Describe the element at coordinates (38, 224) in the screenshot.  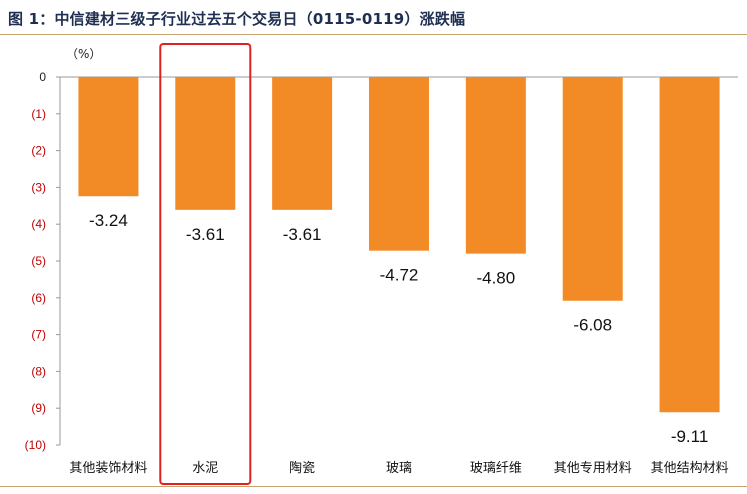
I see `y-tick-label: (4)` at that location.